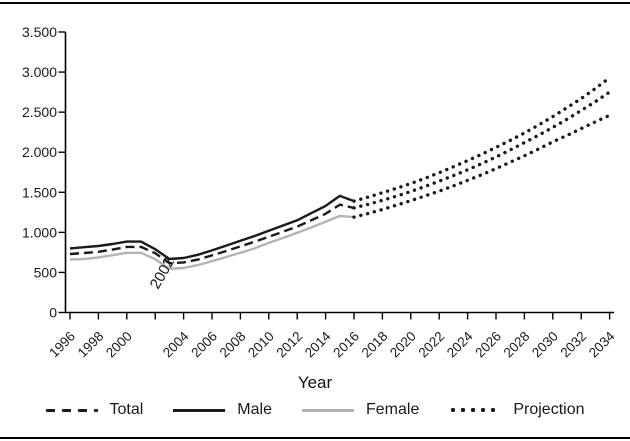  Describe the element at coordinates (475, 410) in the screenshot. I see `dotted-line-sample-icon` at that location.